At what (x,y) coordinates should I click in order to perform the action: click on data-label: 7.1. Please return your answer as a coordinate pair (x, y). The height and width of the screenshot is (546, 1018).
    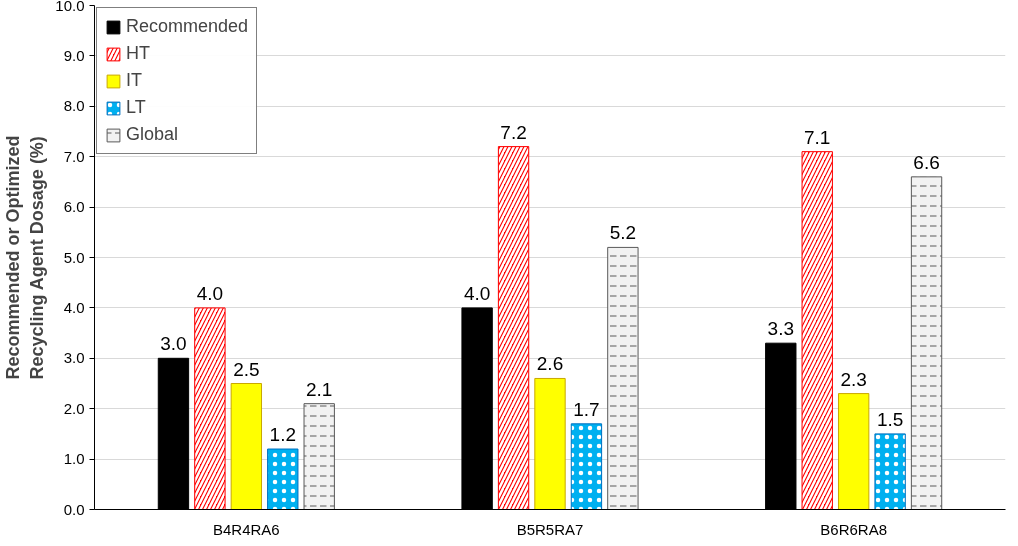
    Looking at the image, I should click on (817, 137).